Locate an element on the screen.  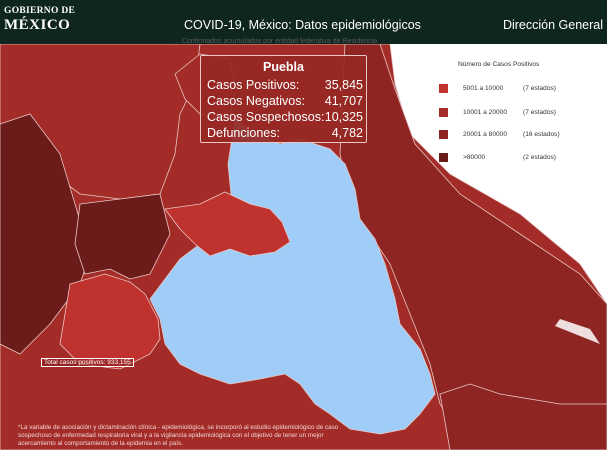
logo-line-1: GOBIERNO DE is located at coordinates (40, 11).